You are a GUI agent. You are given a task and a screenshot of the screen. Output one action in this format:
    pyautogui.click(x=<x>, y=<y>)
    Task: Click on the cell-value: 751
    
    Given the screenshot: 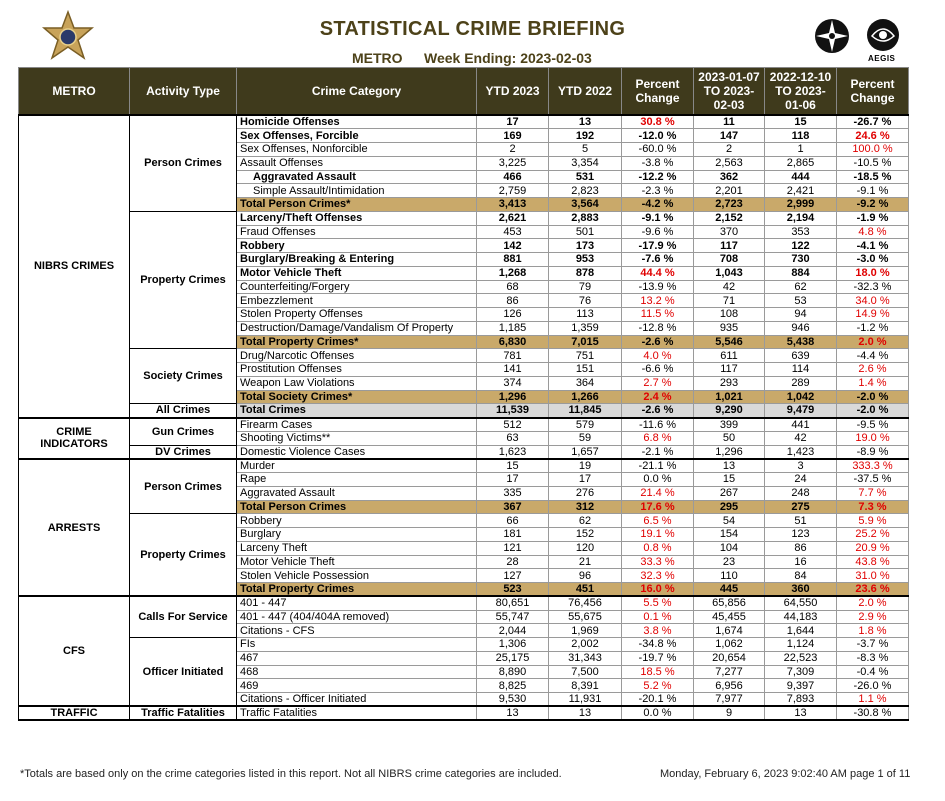 What is the action you would take?
    pyautogui.click(x=585, y=355)
    